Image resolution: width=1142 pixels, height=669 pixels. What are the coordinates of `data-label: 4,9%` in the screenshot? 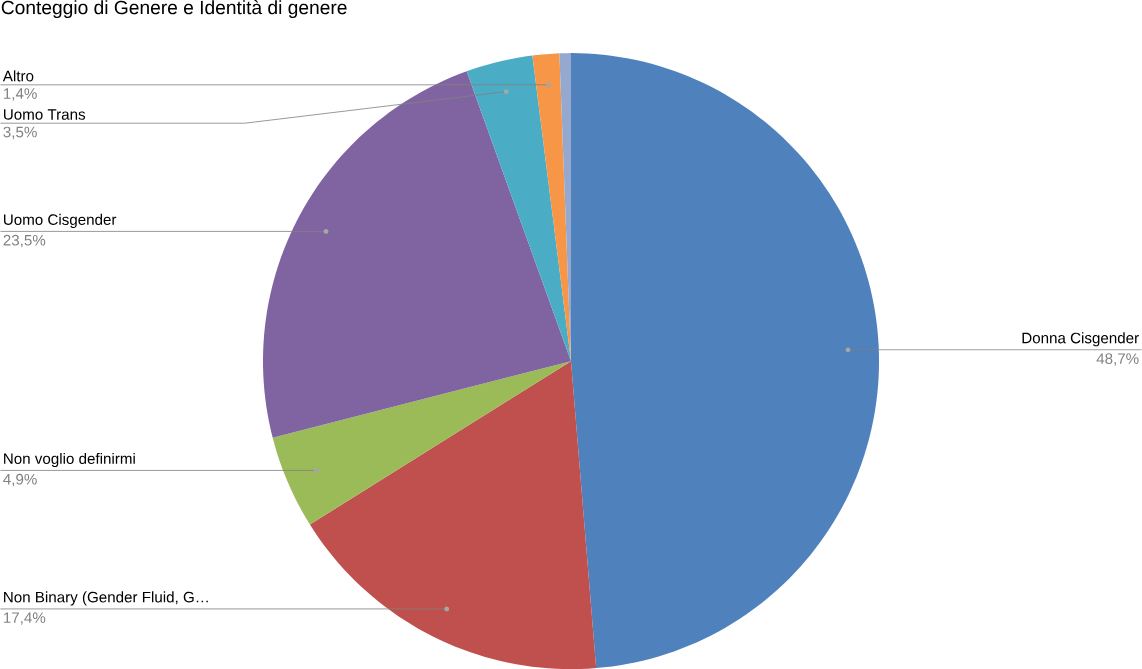 It's located at (20, 480).